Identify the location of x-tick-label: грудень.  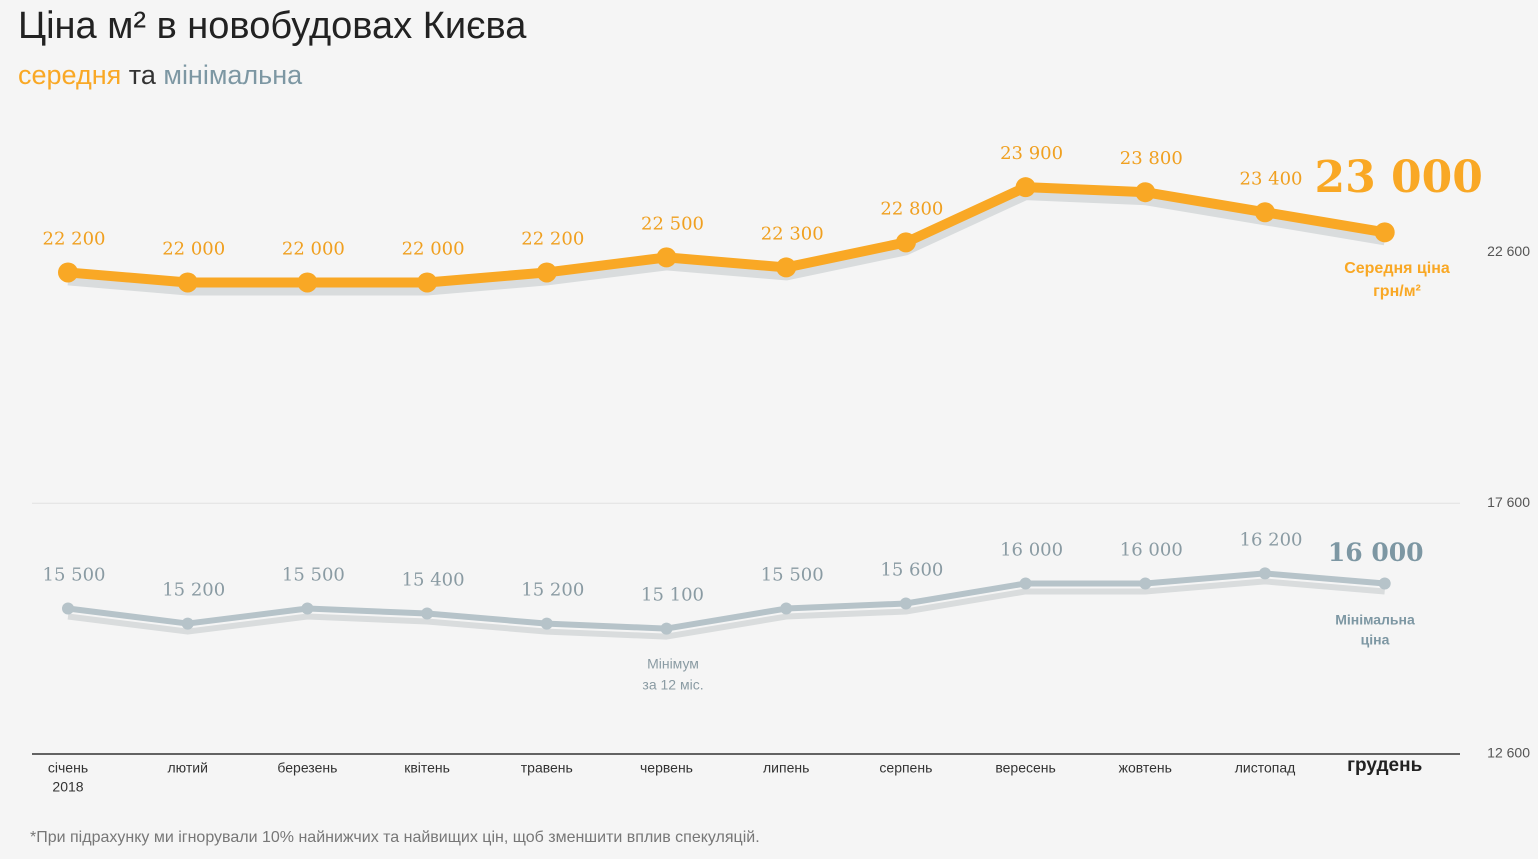
(1384, 765).